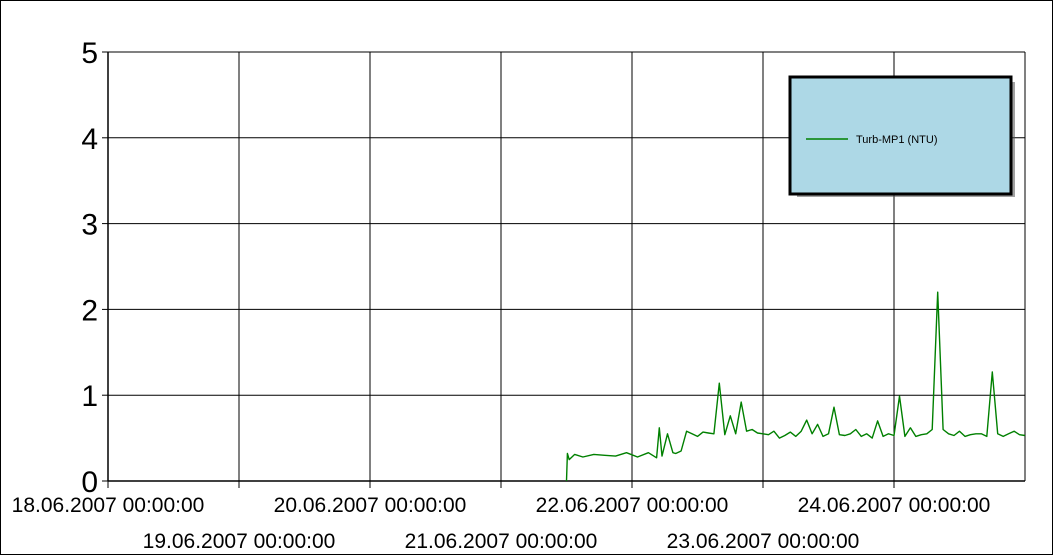 Image resolution: width=1053 pixels, height=555 pixels. I want to click on y-tick-label: 1, so click(89, 396).